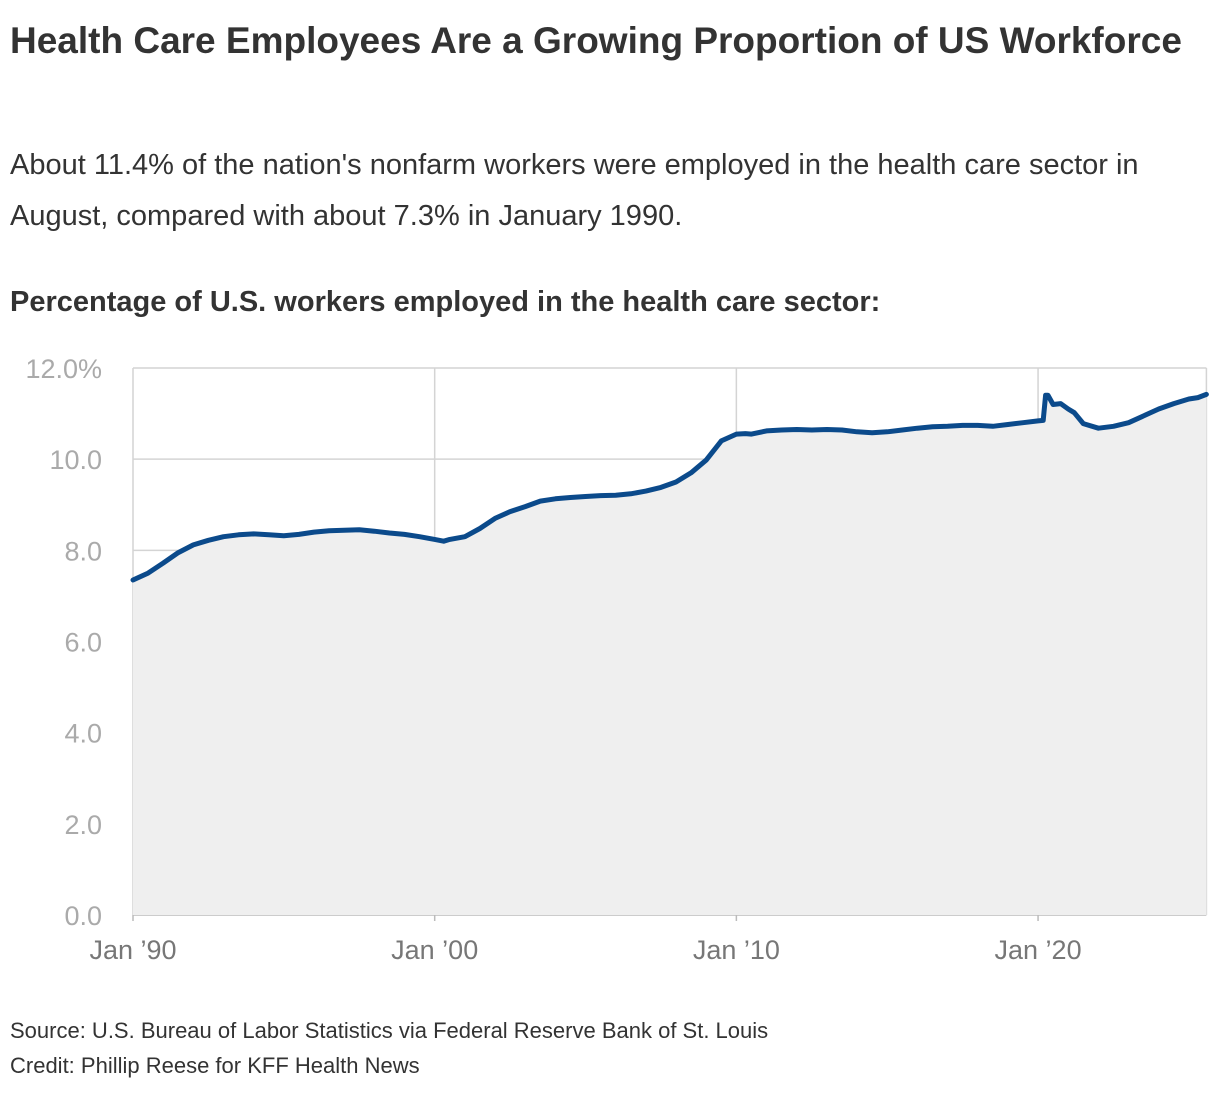 This screenshot has height=1100, width=1220. What do you see at coordinates (736, 950) in the screenshot?
I see `x-tick-label: Jan ’10` at bounding box center [736, 950].